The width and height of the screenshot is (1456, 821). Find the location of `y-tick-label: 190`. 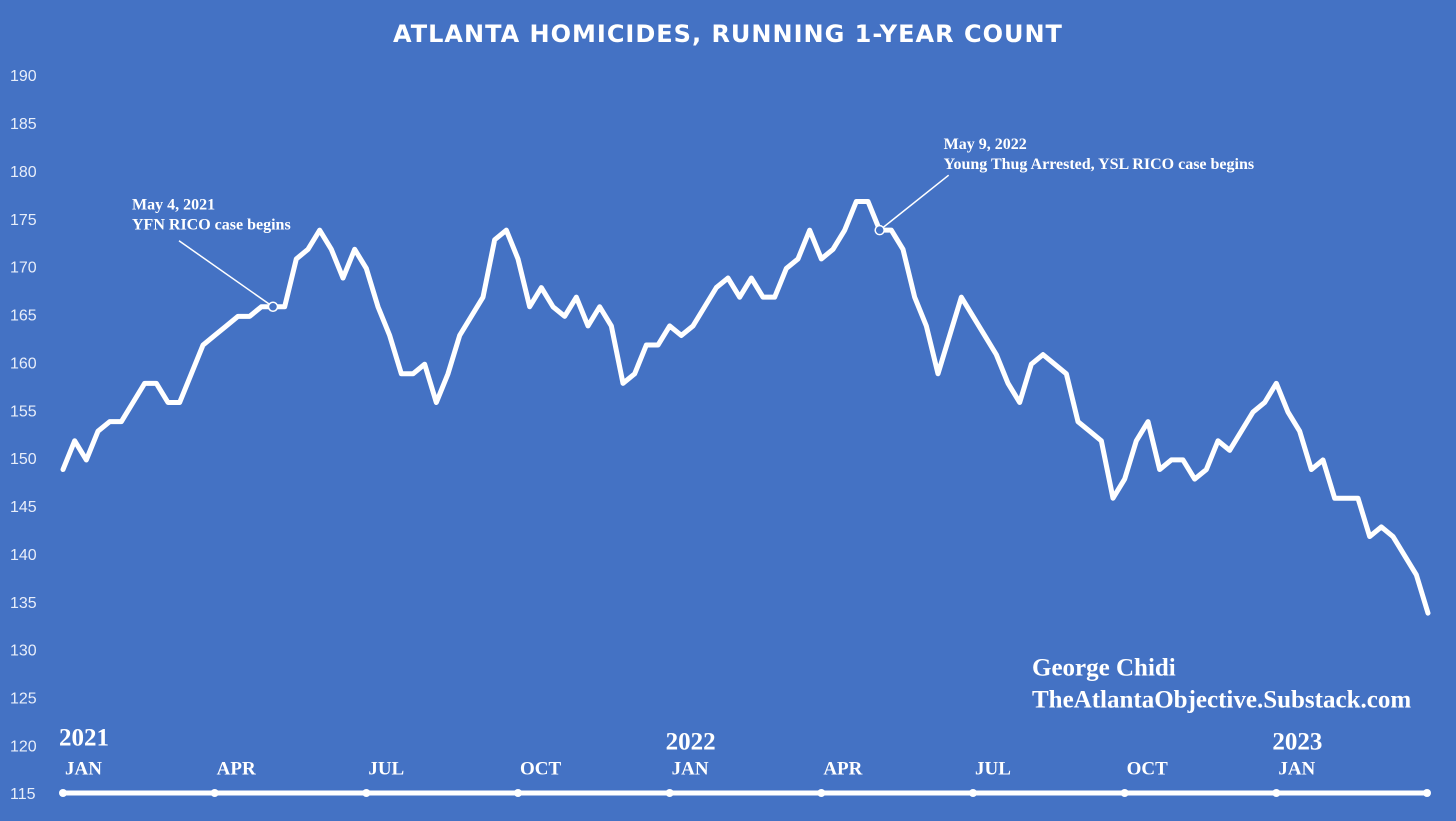

y-tick-label: 190 is located at coordinates (23, 76).